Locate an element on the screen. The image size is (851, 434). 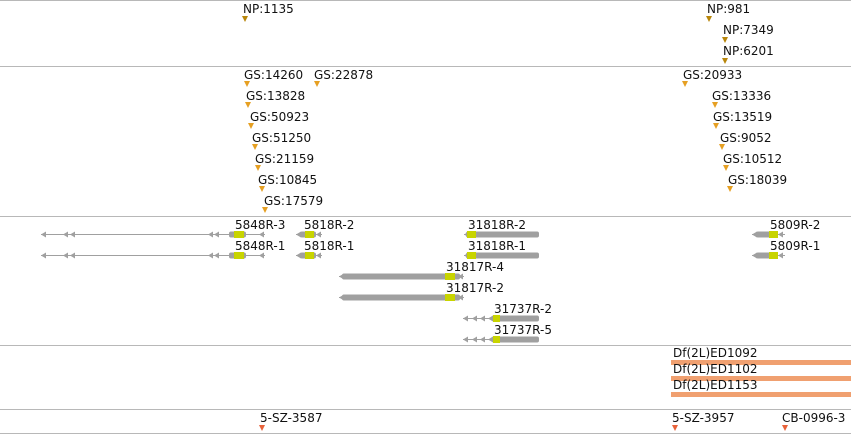
transcript-label: 31817R-4 is located at coordinates (475, 267).